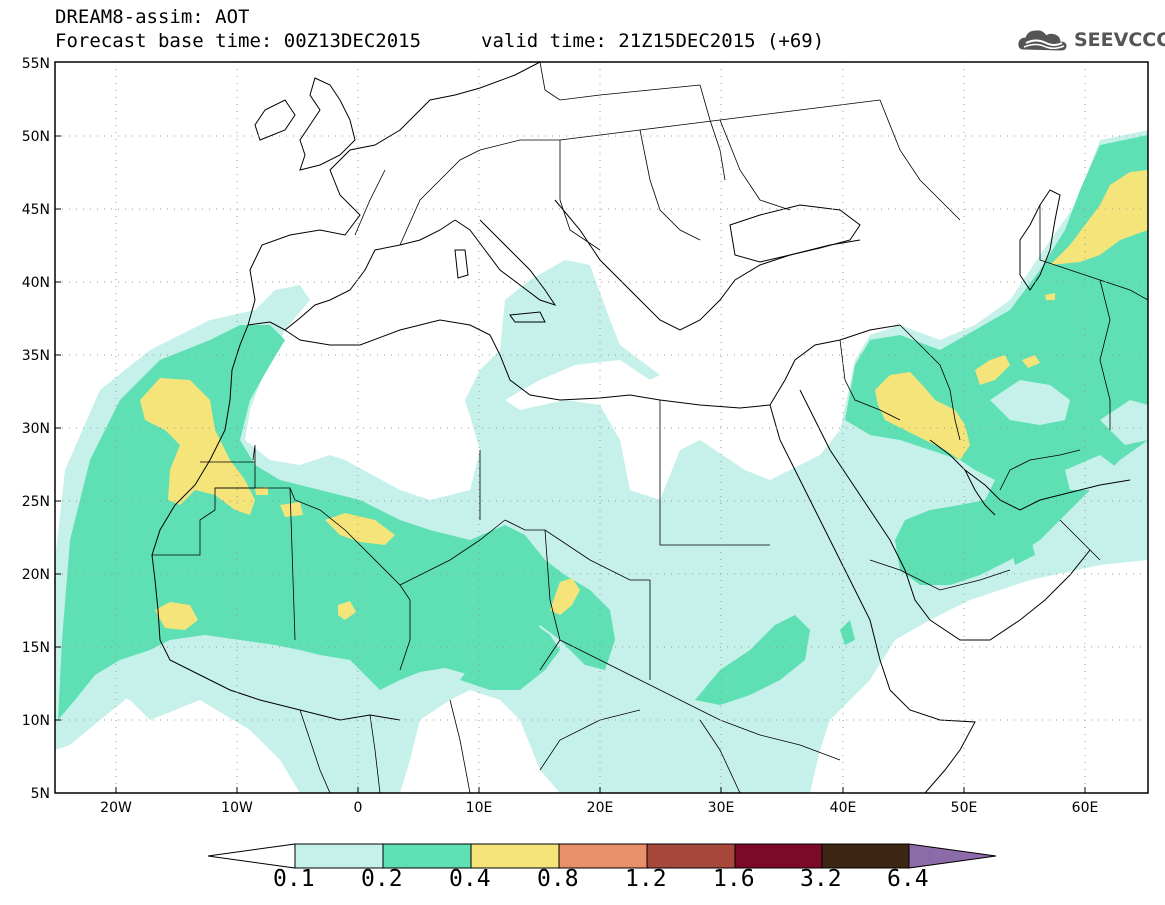 The image size is (1165, 905). Describe the element at coordinates (721, 808) in the screenshot. I see `lon-label: 30E` at that location.